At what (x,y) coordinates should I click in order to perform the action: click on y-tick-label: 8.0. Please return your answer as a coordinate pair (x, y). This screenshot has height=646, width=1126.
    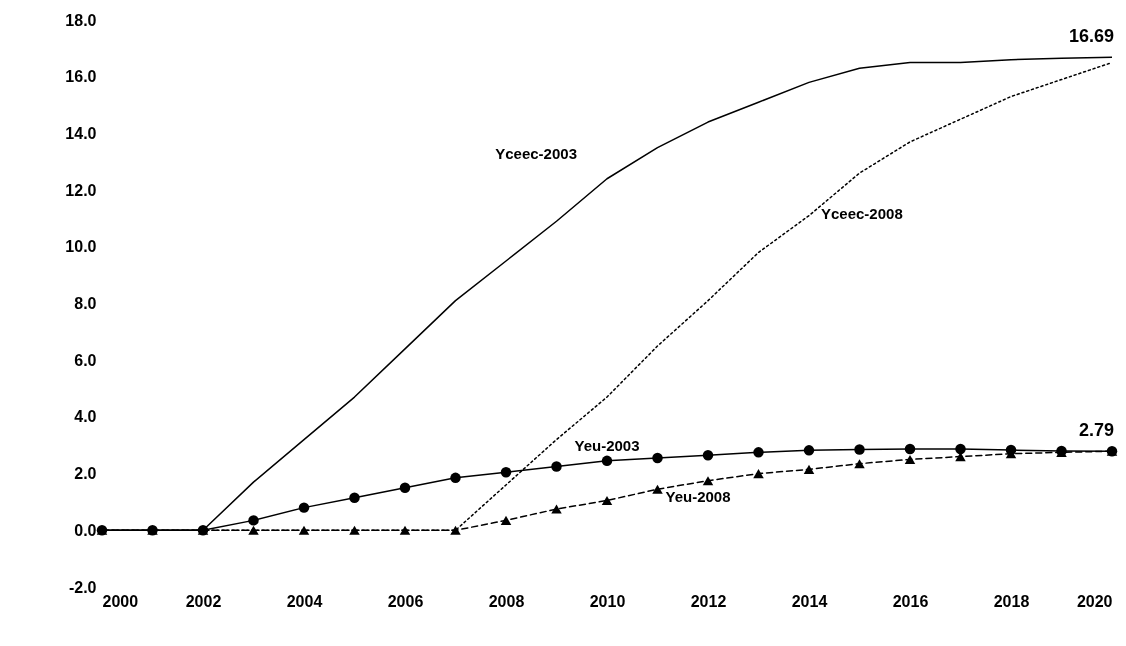
    Looking at the image, I should click on (85, 303).